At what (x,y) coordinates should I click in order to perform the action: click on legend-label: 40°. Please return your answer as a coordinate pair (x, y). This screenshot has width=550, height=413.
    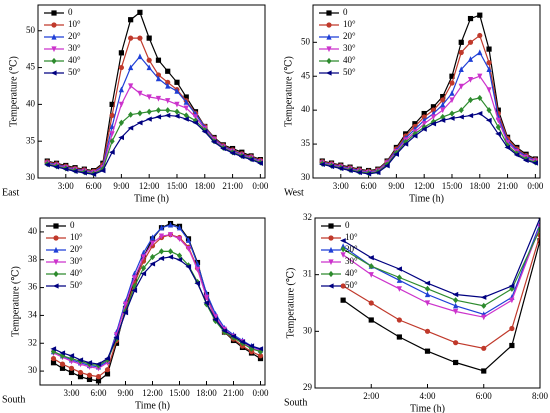
    Looking at the image, I should click on (351, 273).